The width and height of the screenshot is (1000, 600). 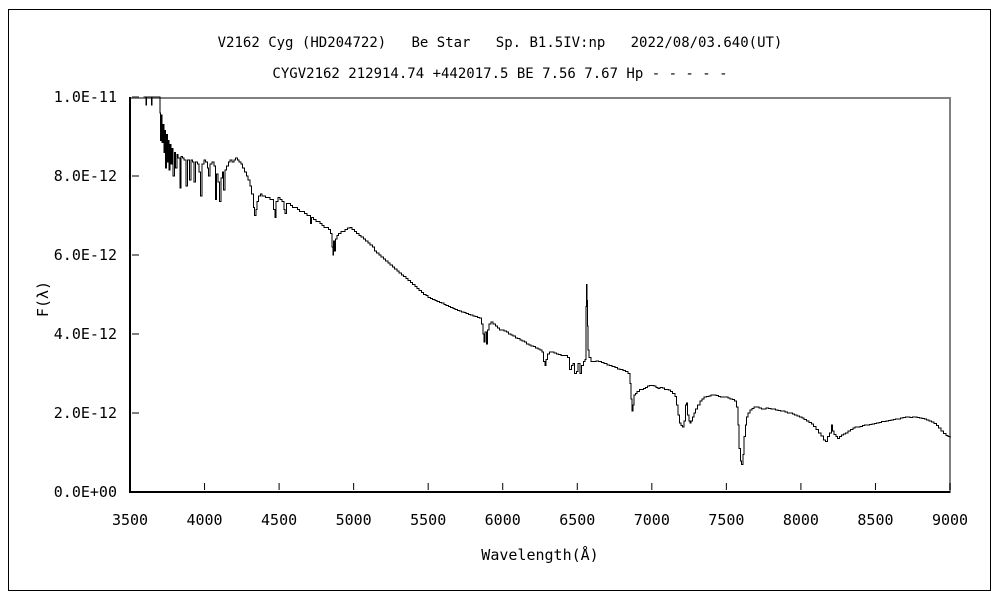 I want to click on x-tick-label: 7000, so click(x=651, y=520).